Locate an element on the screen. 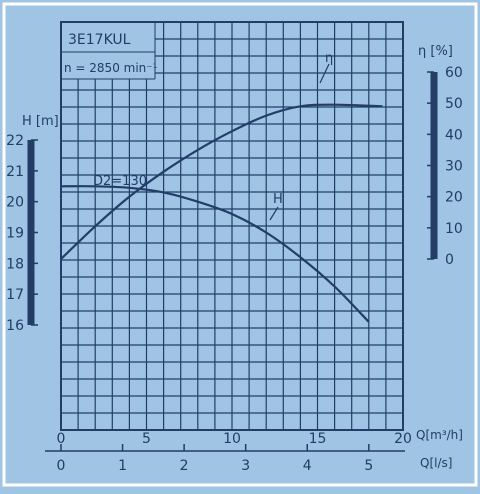 The image size is (480, 494). x-bottom-tick-label: 3 is located at coordinates (245, 466).